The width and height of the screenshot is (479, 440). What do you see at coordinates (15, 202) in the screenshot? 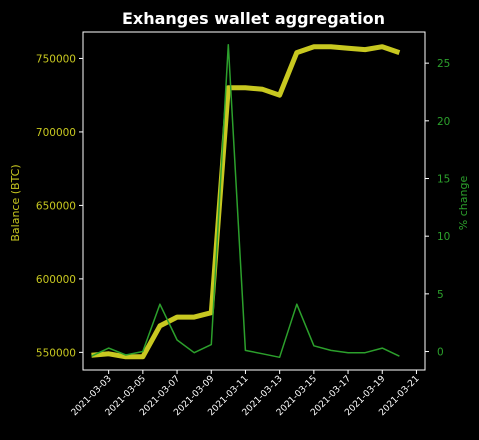
I see `y-axis-left-label: Balance (BTC)` at bounding box center [15, 202].